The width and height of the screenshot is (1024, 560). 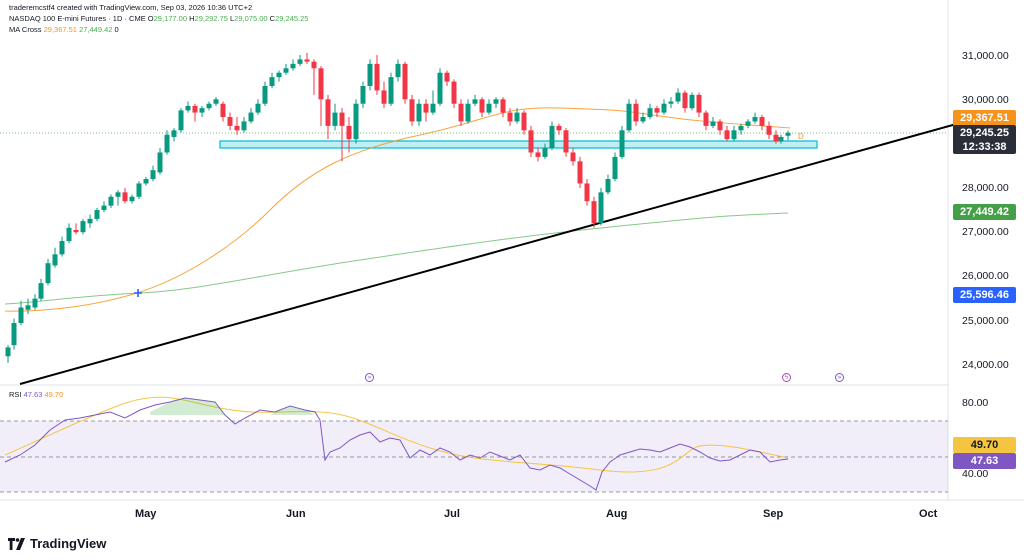 What do you see at coordinates (984, 445) in the screenshot?
I see `rsi-ma-tag: 49.70` at bounding box center [984, 445].